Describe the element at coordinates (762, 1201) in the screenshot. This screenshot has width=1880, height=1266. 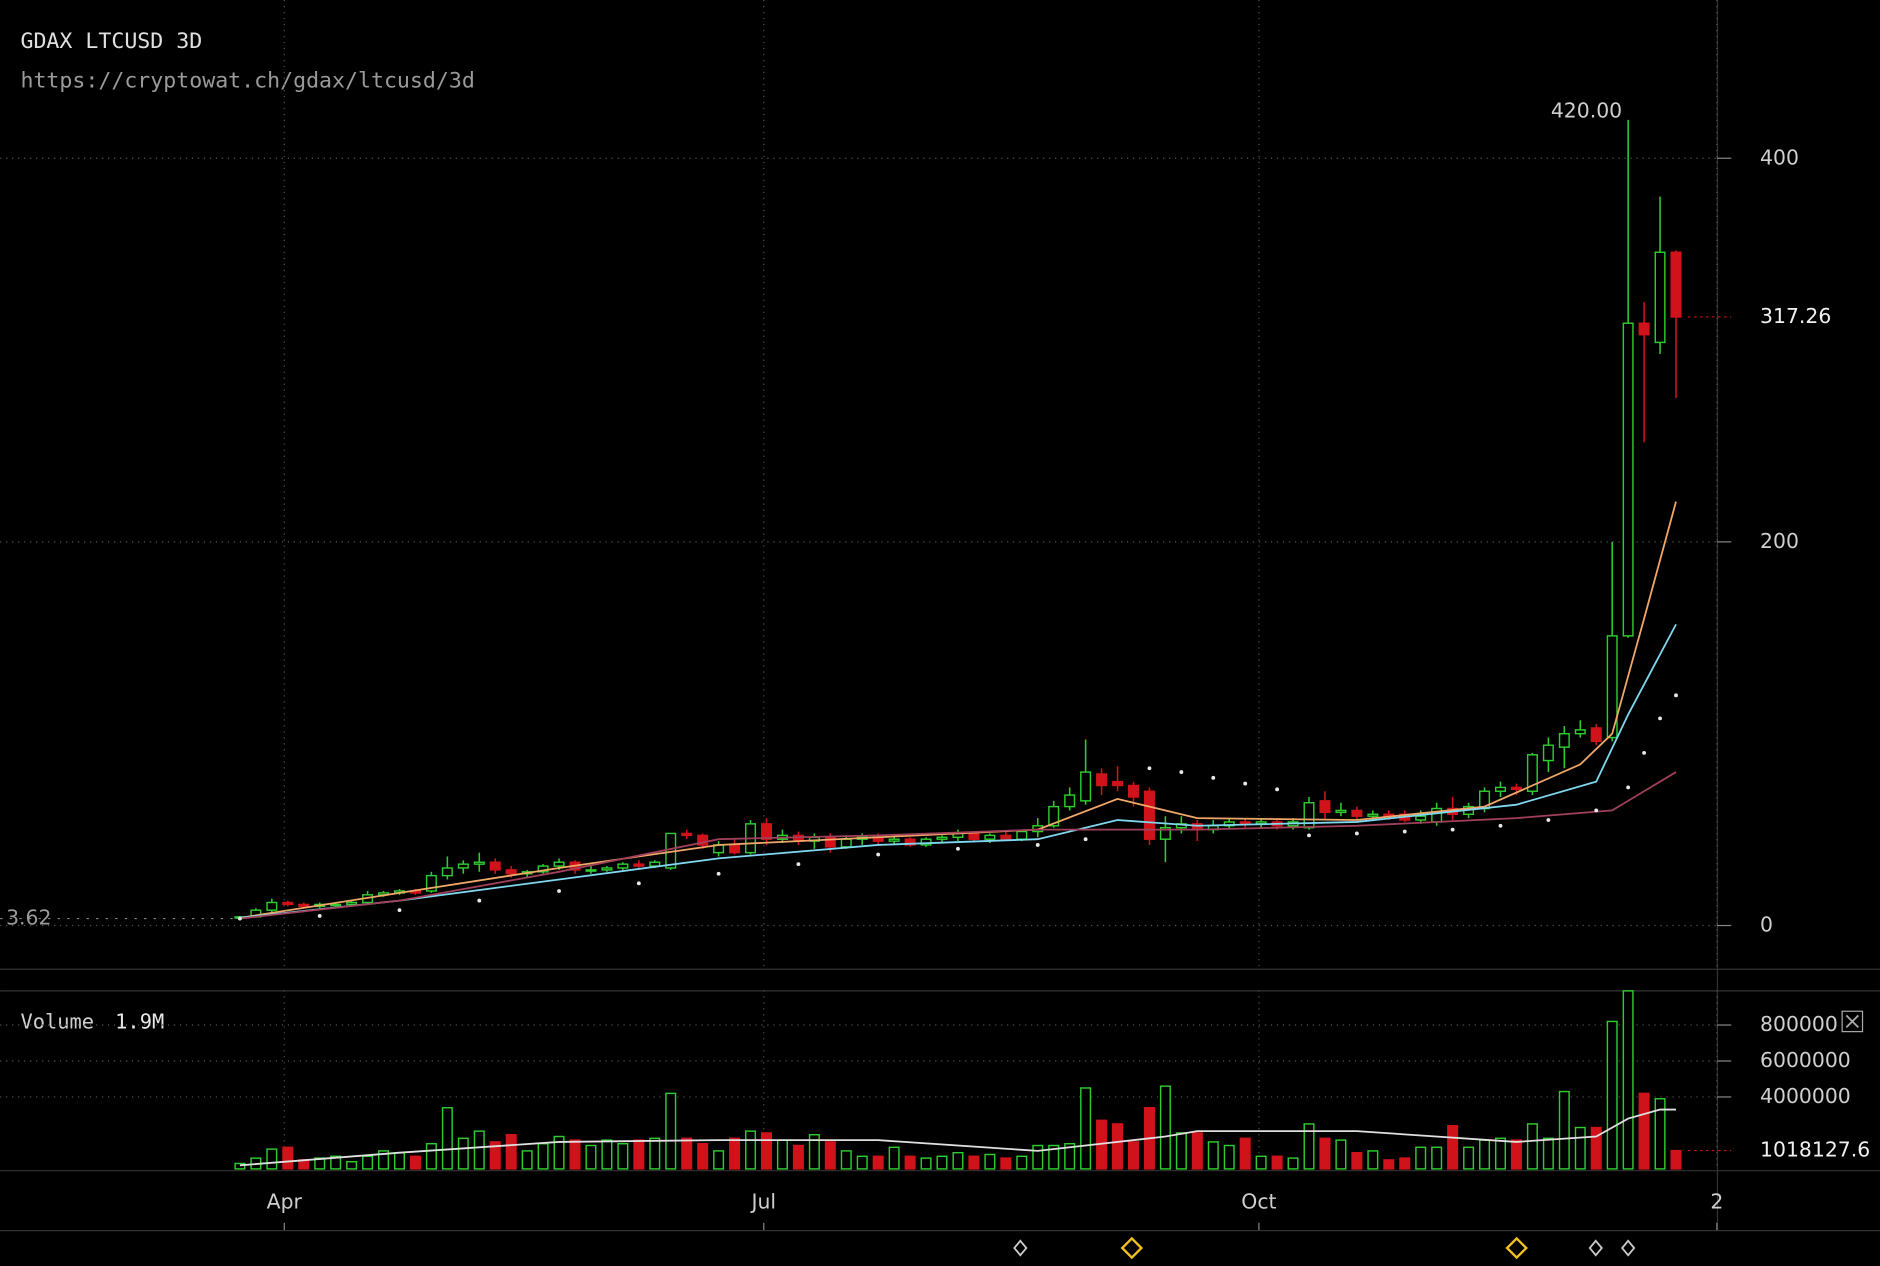
I see `x-tick-label: Jul` at that location.